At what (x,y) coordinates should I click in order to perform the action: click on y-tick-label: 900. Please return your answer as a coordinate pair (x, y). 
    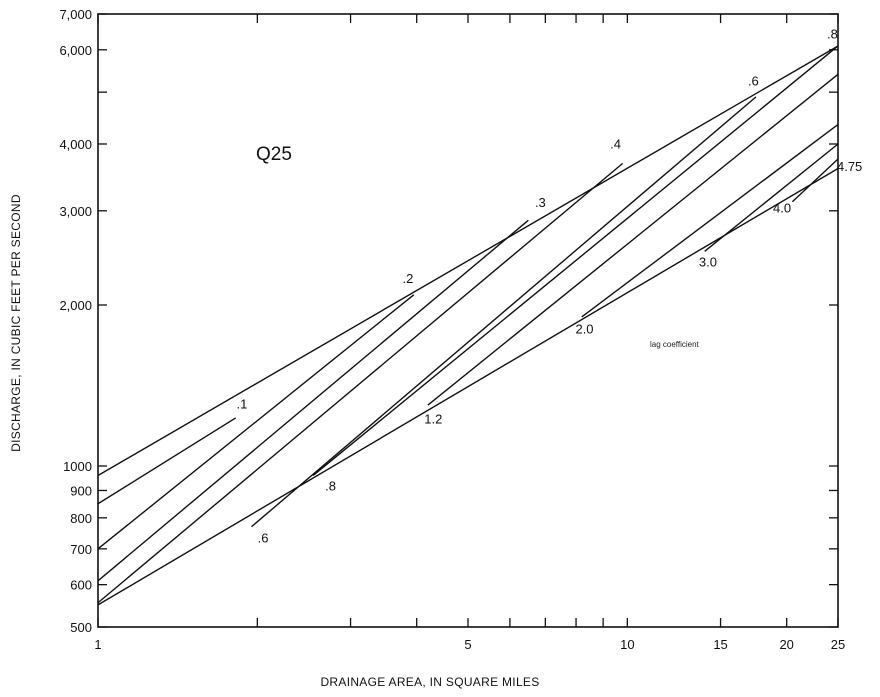
    Looking at the image, I should click on (81, 490).